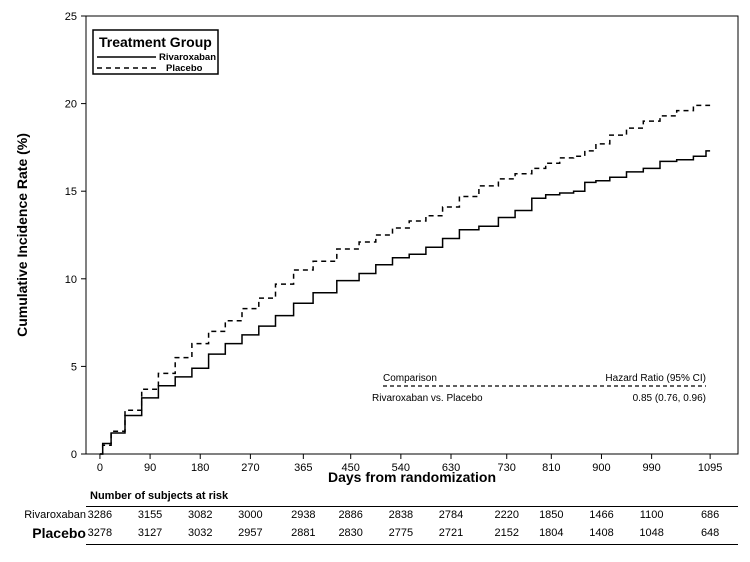 This screenshot has width=750, height=562. I want to click on x-tick-label: 730, so click(507, 468).